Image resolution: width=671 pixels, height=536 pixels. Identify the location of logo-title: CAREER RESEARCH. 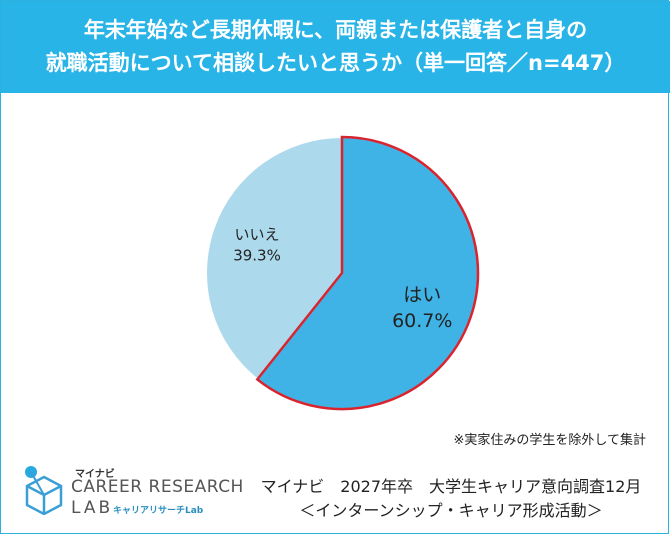
(157, 487).